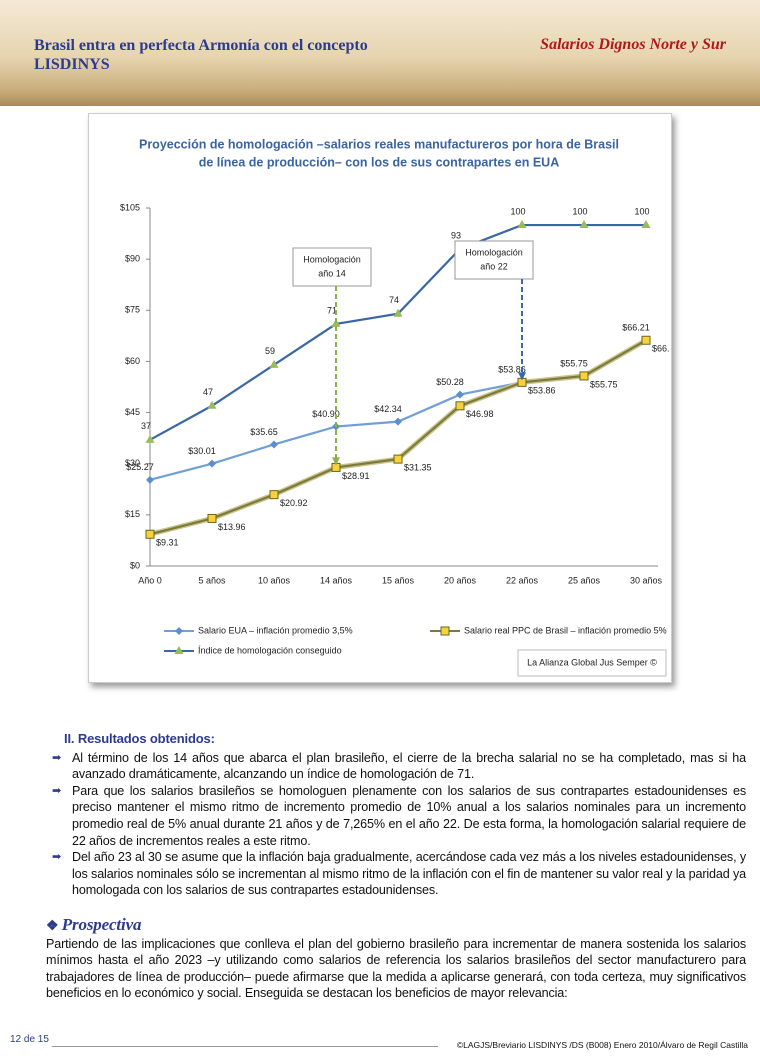  Describe the element at coordinates (646, 580) in the screenshot. I see `x-tick-label: 30 años` at that location.